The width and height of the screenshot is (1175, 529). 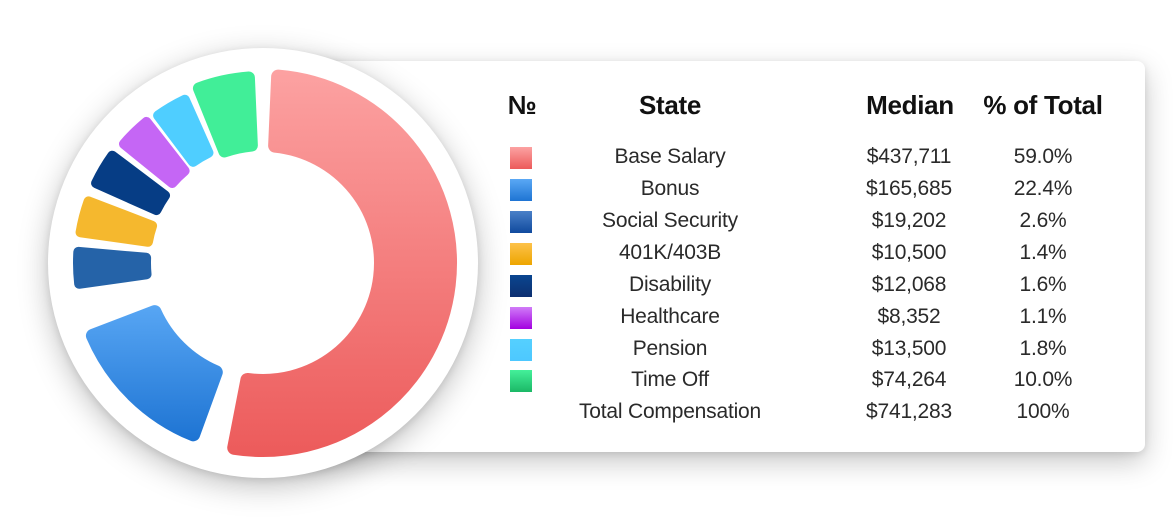 What do you see at coordinates (225, 114) in the screenshot?
I see `donut-segment-time-off` at bounding box center [225, 114].